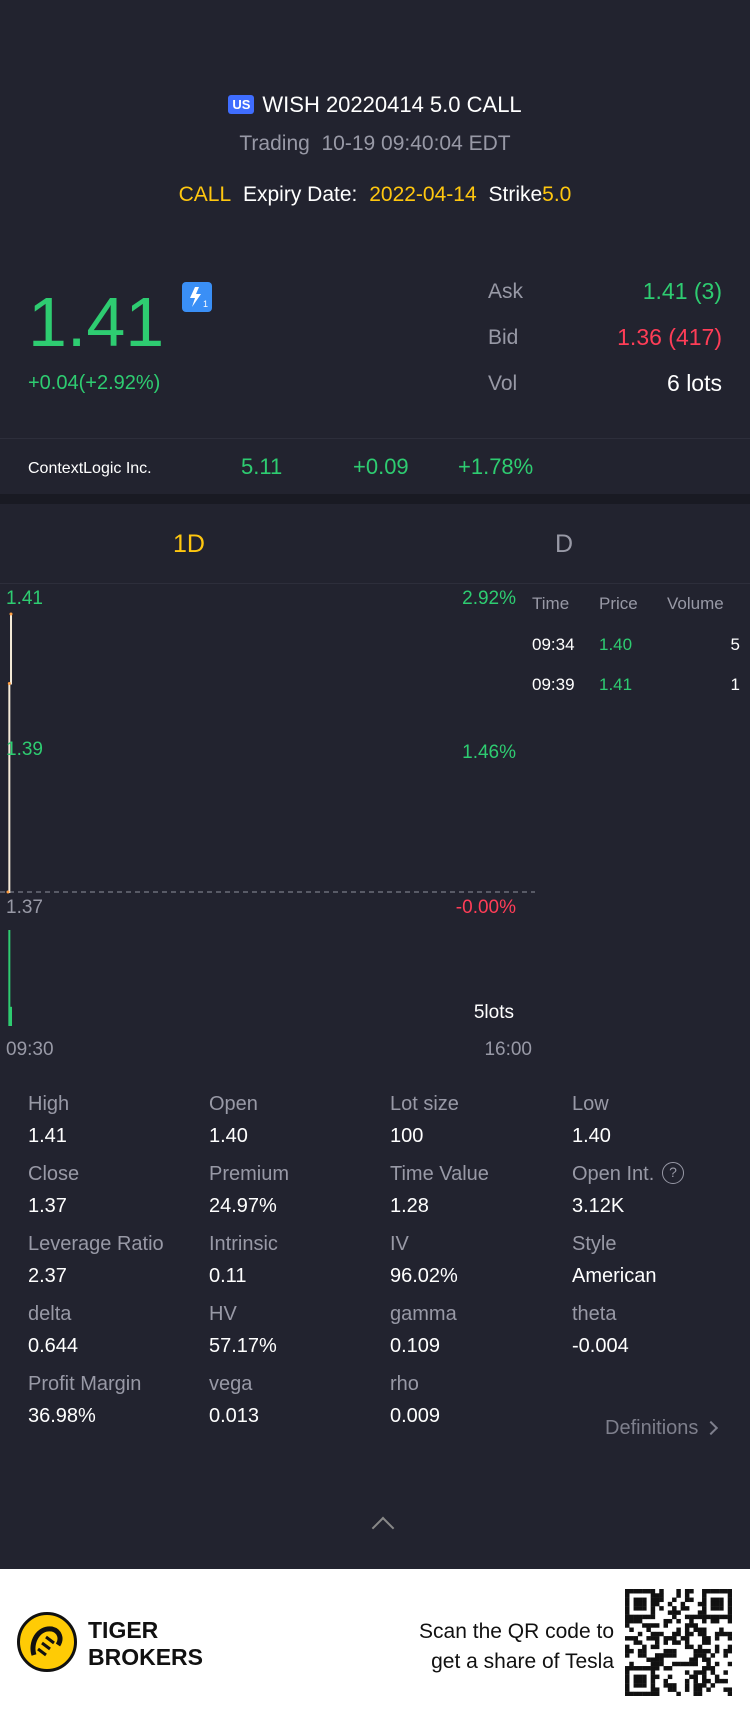 Image resolution: width=750 pixels, height=1714 pixels. What do you see at coordinates (47, 1642) in the screenshot?
I see `tiger-logo-icon` at bounding box center [47, 1642].